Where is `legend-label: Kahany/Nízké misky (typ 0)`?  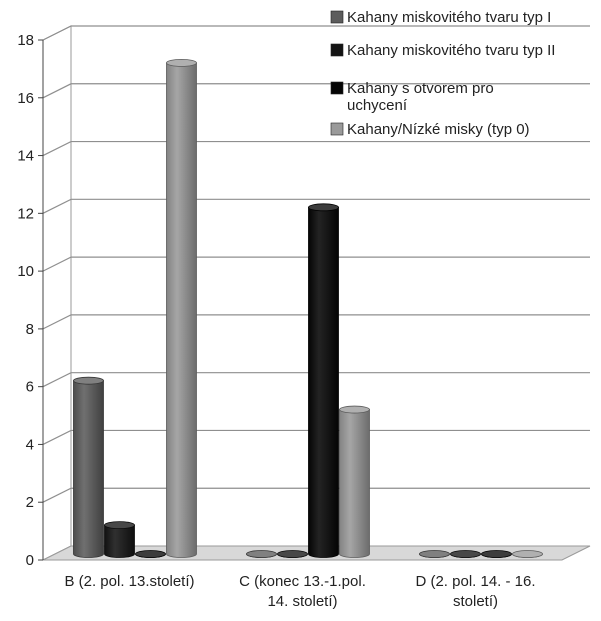
legend-label: Kahany/Nízké misky (typ 0) is located at coordinates (438, 129).